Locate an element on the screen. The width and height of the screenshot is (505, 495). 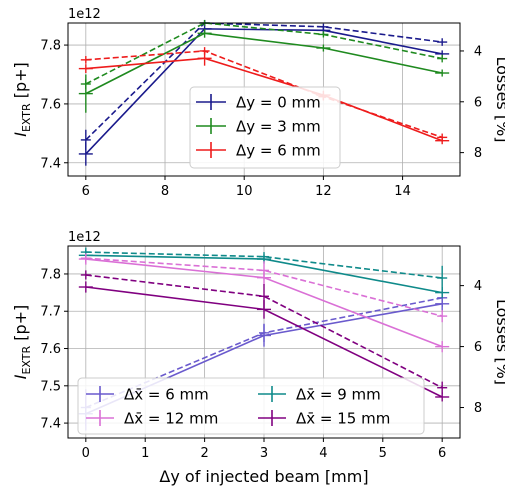
x-tick-label: 1 is located at coordinates (145, 453).